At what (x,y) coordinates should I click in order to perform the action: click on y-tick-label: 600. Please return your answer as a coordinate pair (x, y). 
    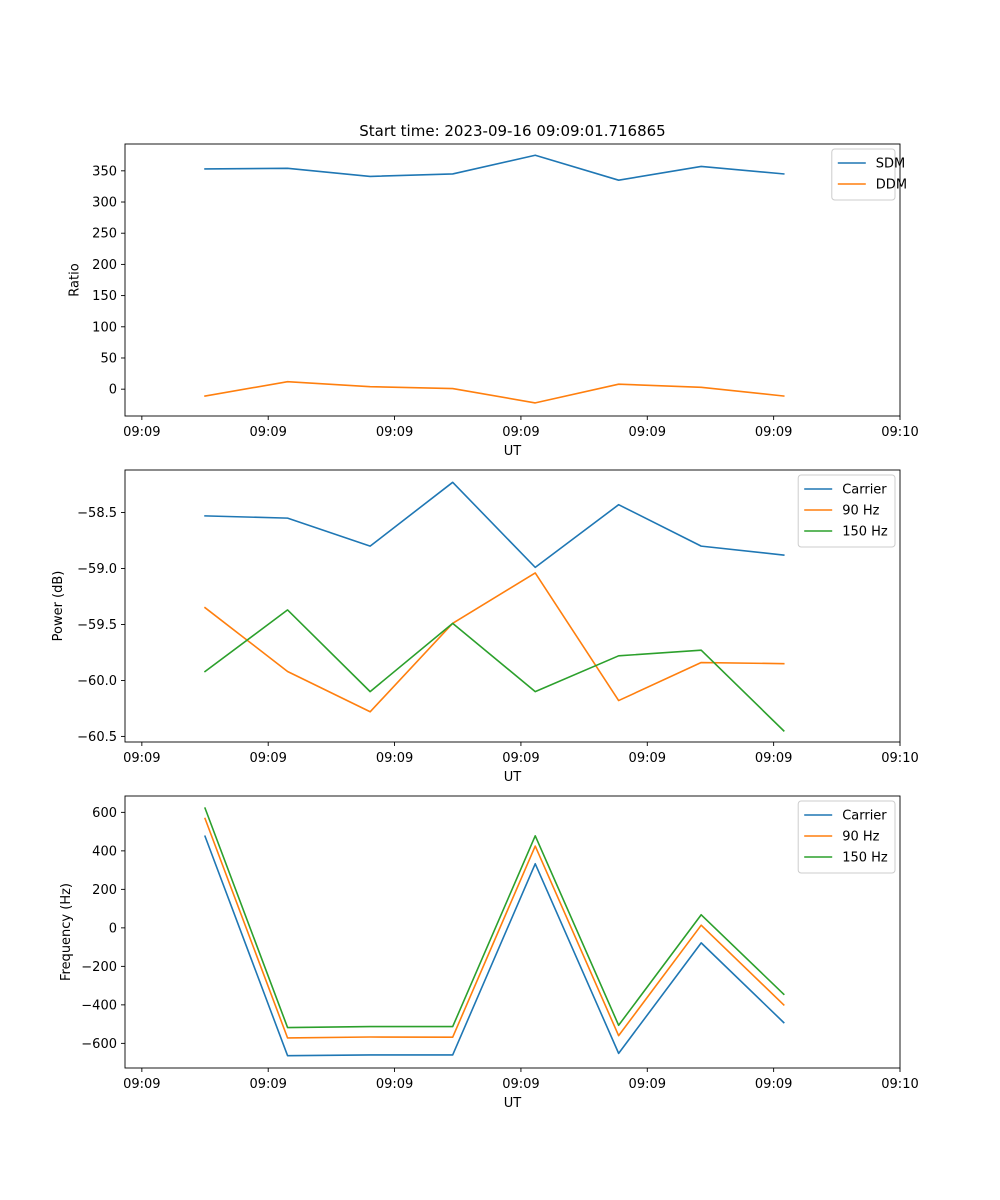
    Looking at the image, I should click on (104, 813).